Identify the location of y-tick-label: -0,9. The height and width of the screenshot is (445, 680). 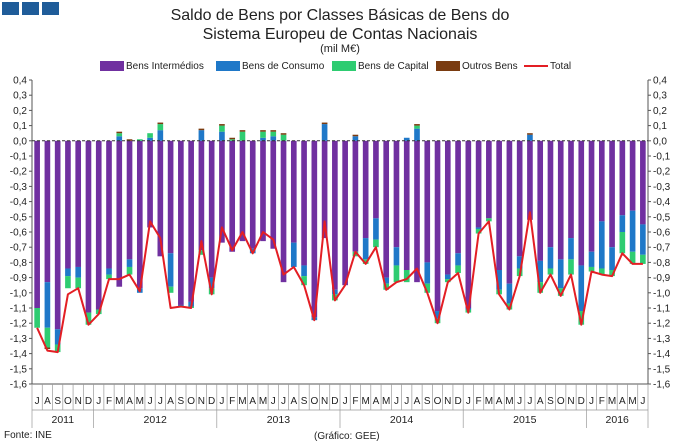
(19, 278).